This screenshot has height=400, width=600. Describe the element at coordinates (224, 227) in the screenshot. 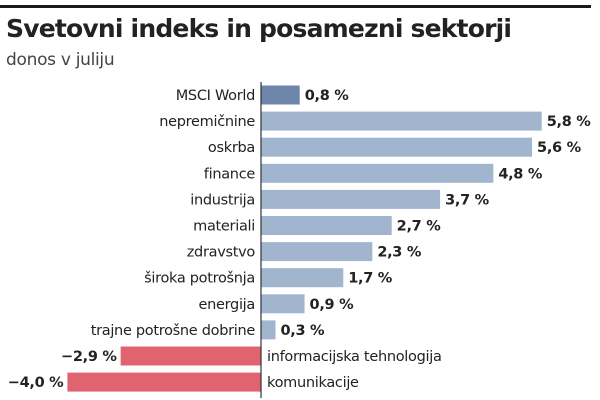

I see `category-label: materiali` at that location.